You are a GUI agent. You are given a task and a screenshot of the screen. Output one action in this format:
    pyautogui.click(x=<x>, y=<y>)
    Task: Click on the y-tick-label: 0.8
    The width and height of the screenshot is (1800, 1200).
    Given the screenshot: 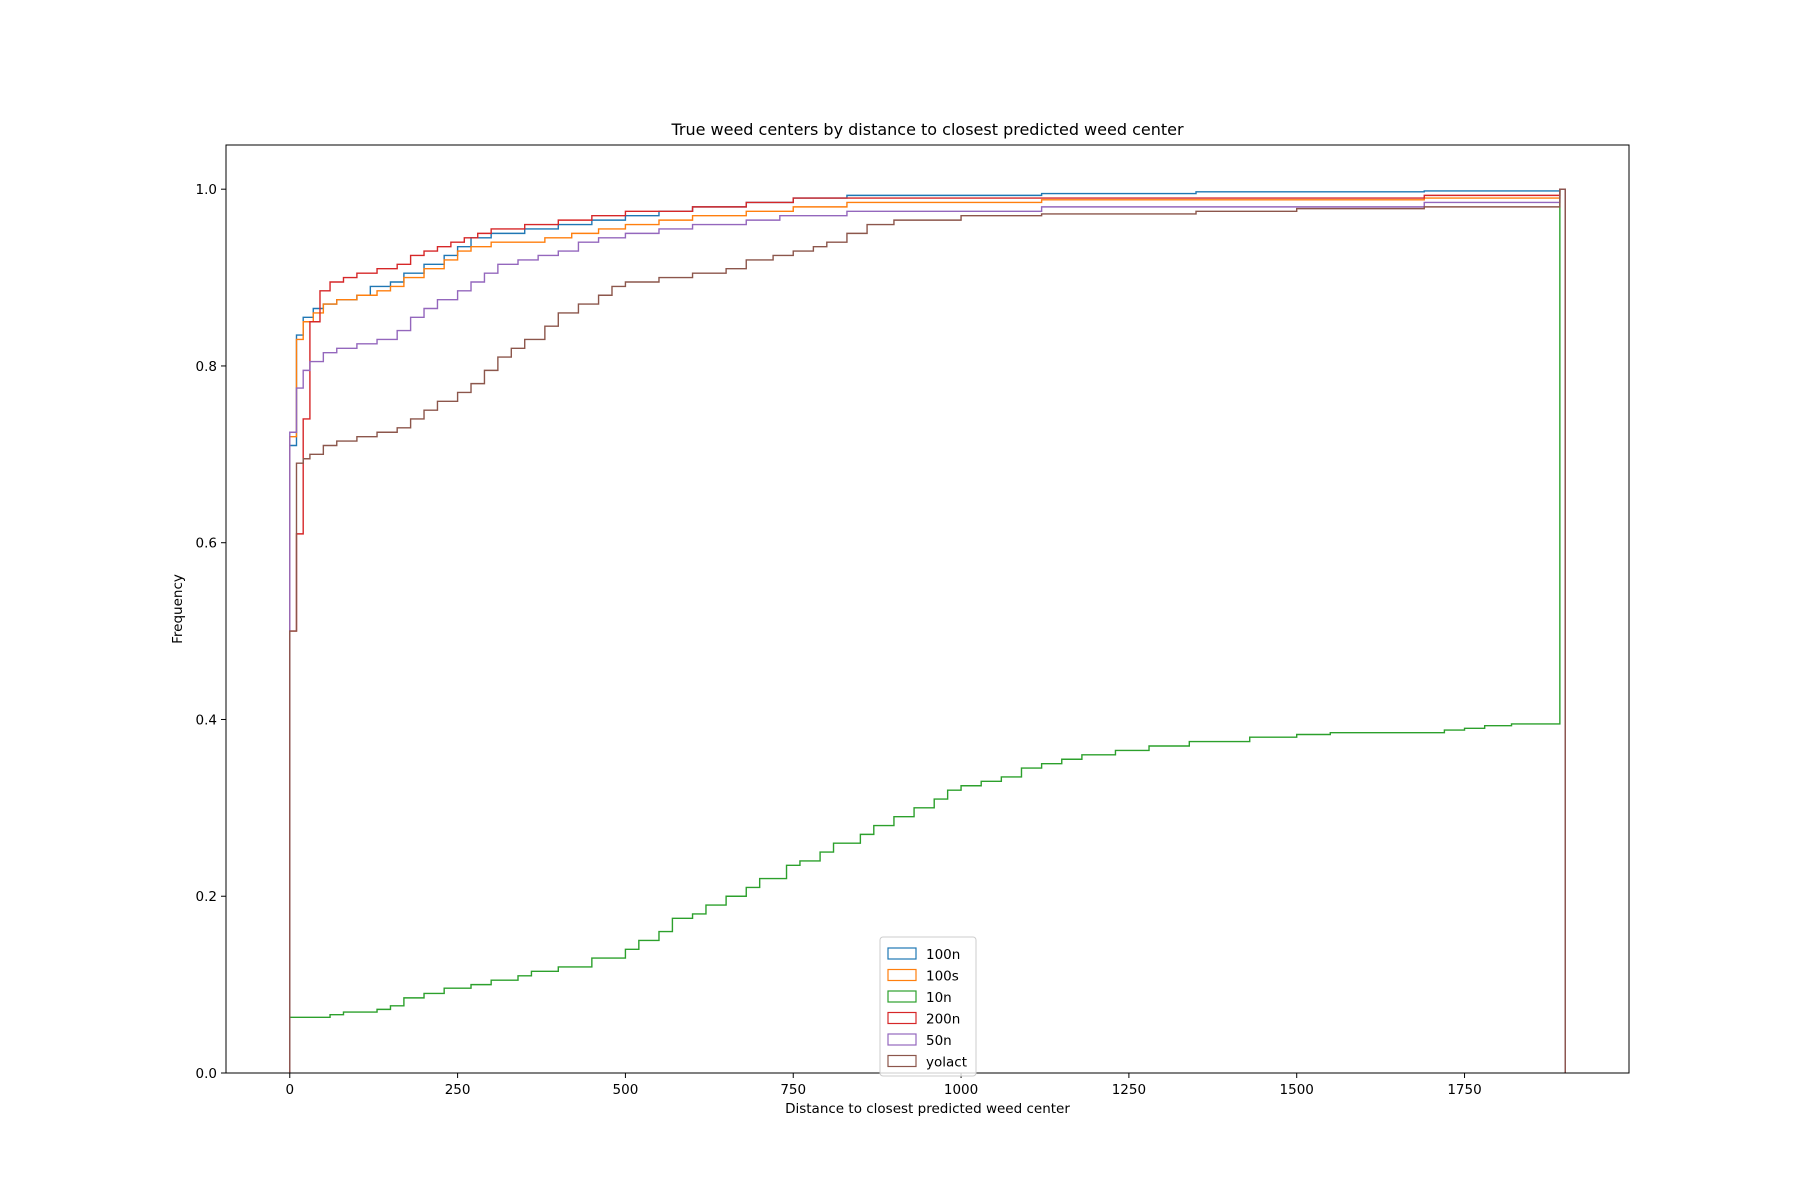 What is the action you would take?
    pyautogui.click(x=206, y=367)
    